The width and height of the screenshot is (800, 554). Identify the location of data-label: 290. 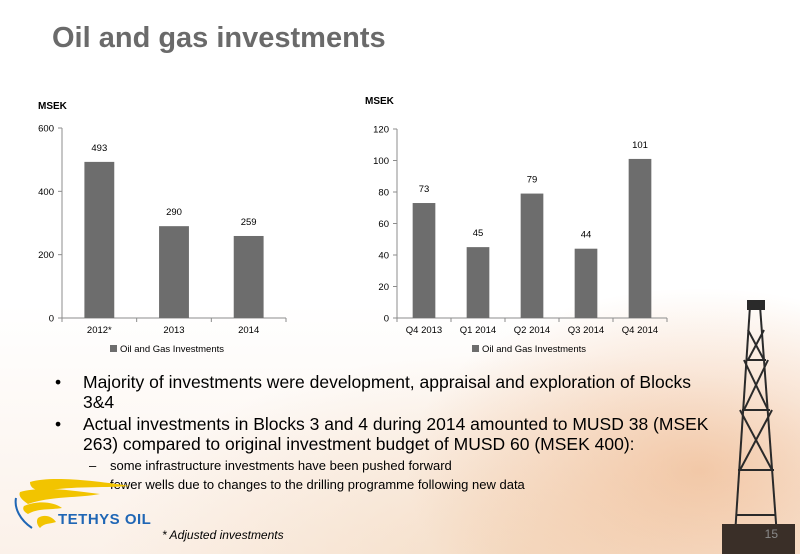
(174, 212).